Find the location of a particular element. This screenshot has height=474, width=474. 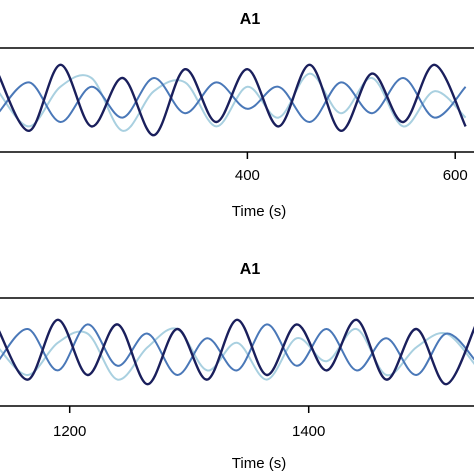

series-group is located at coordinates (237, 352).